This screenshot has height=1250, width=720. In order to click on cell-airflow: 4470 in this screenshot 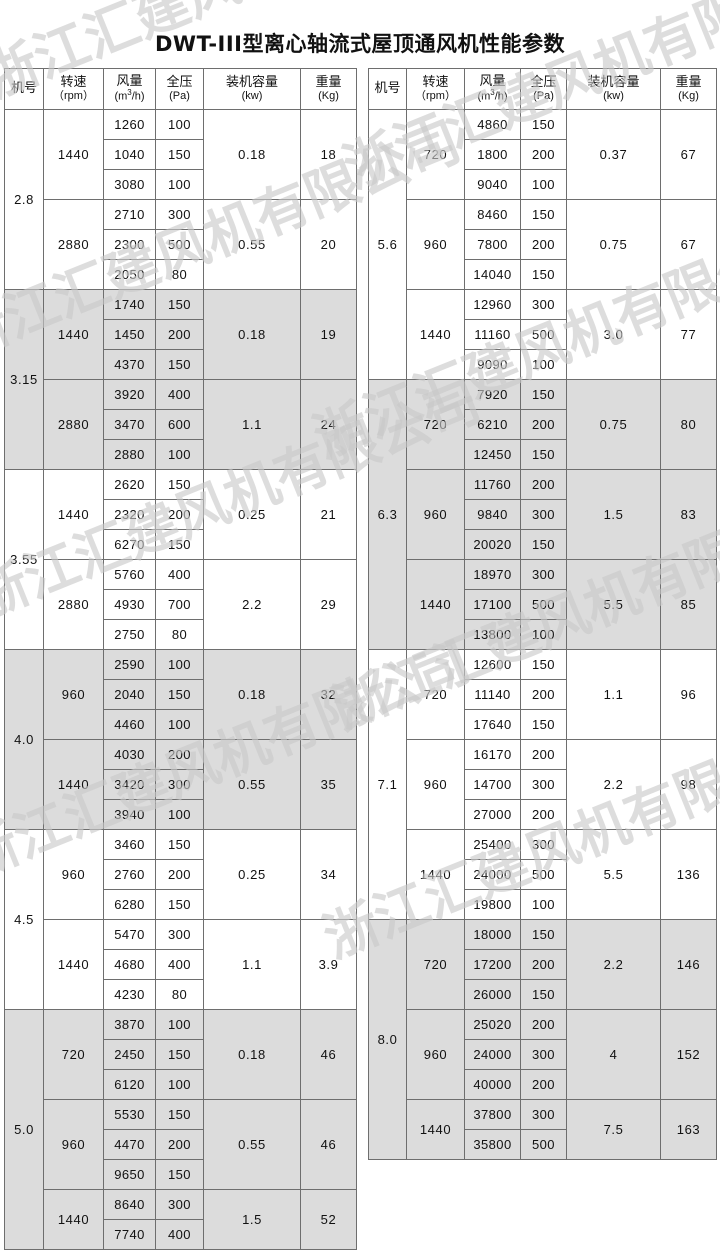, I will do `click(129, 1144)`.